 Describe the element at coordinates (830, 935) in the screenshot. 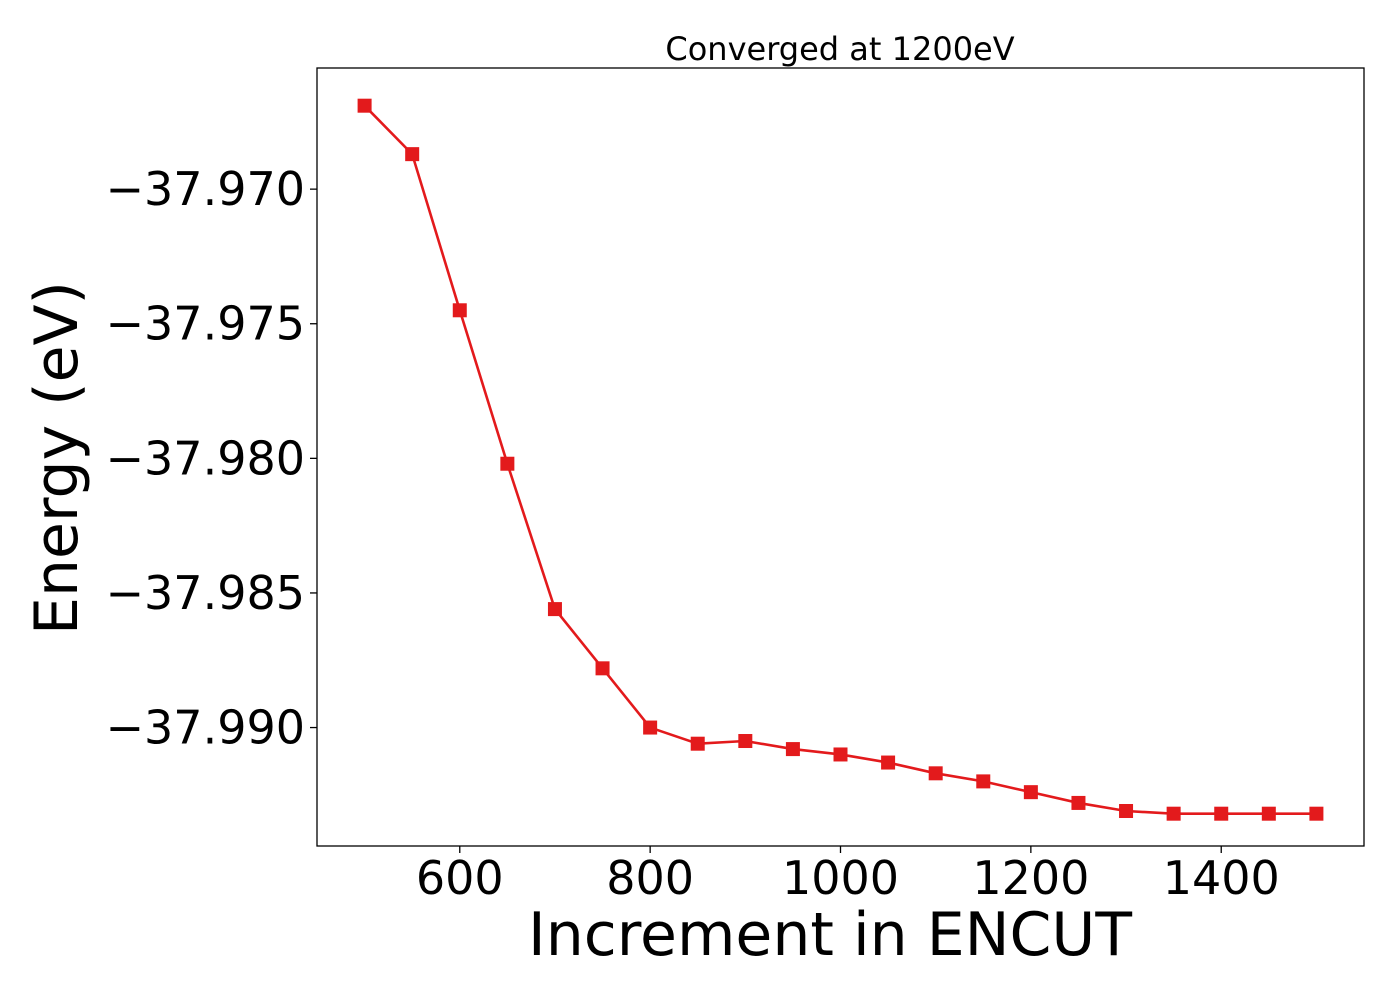

I see `x-axis-label: Increment in ENCUT` at that location.